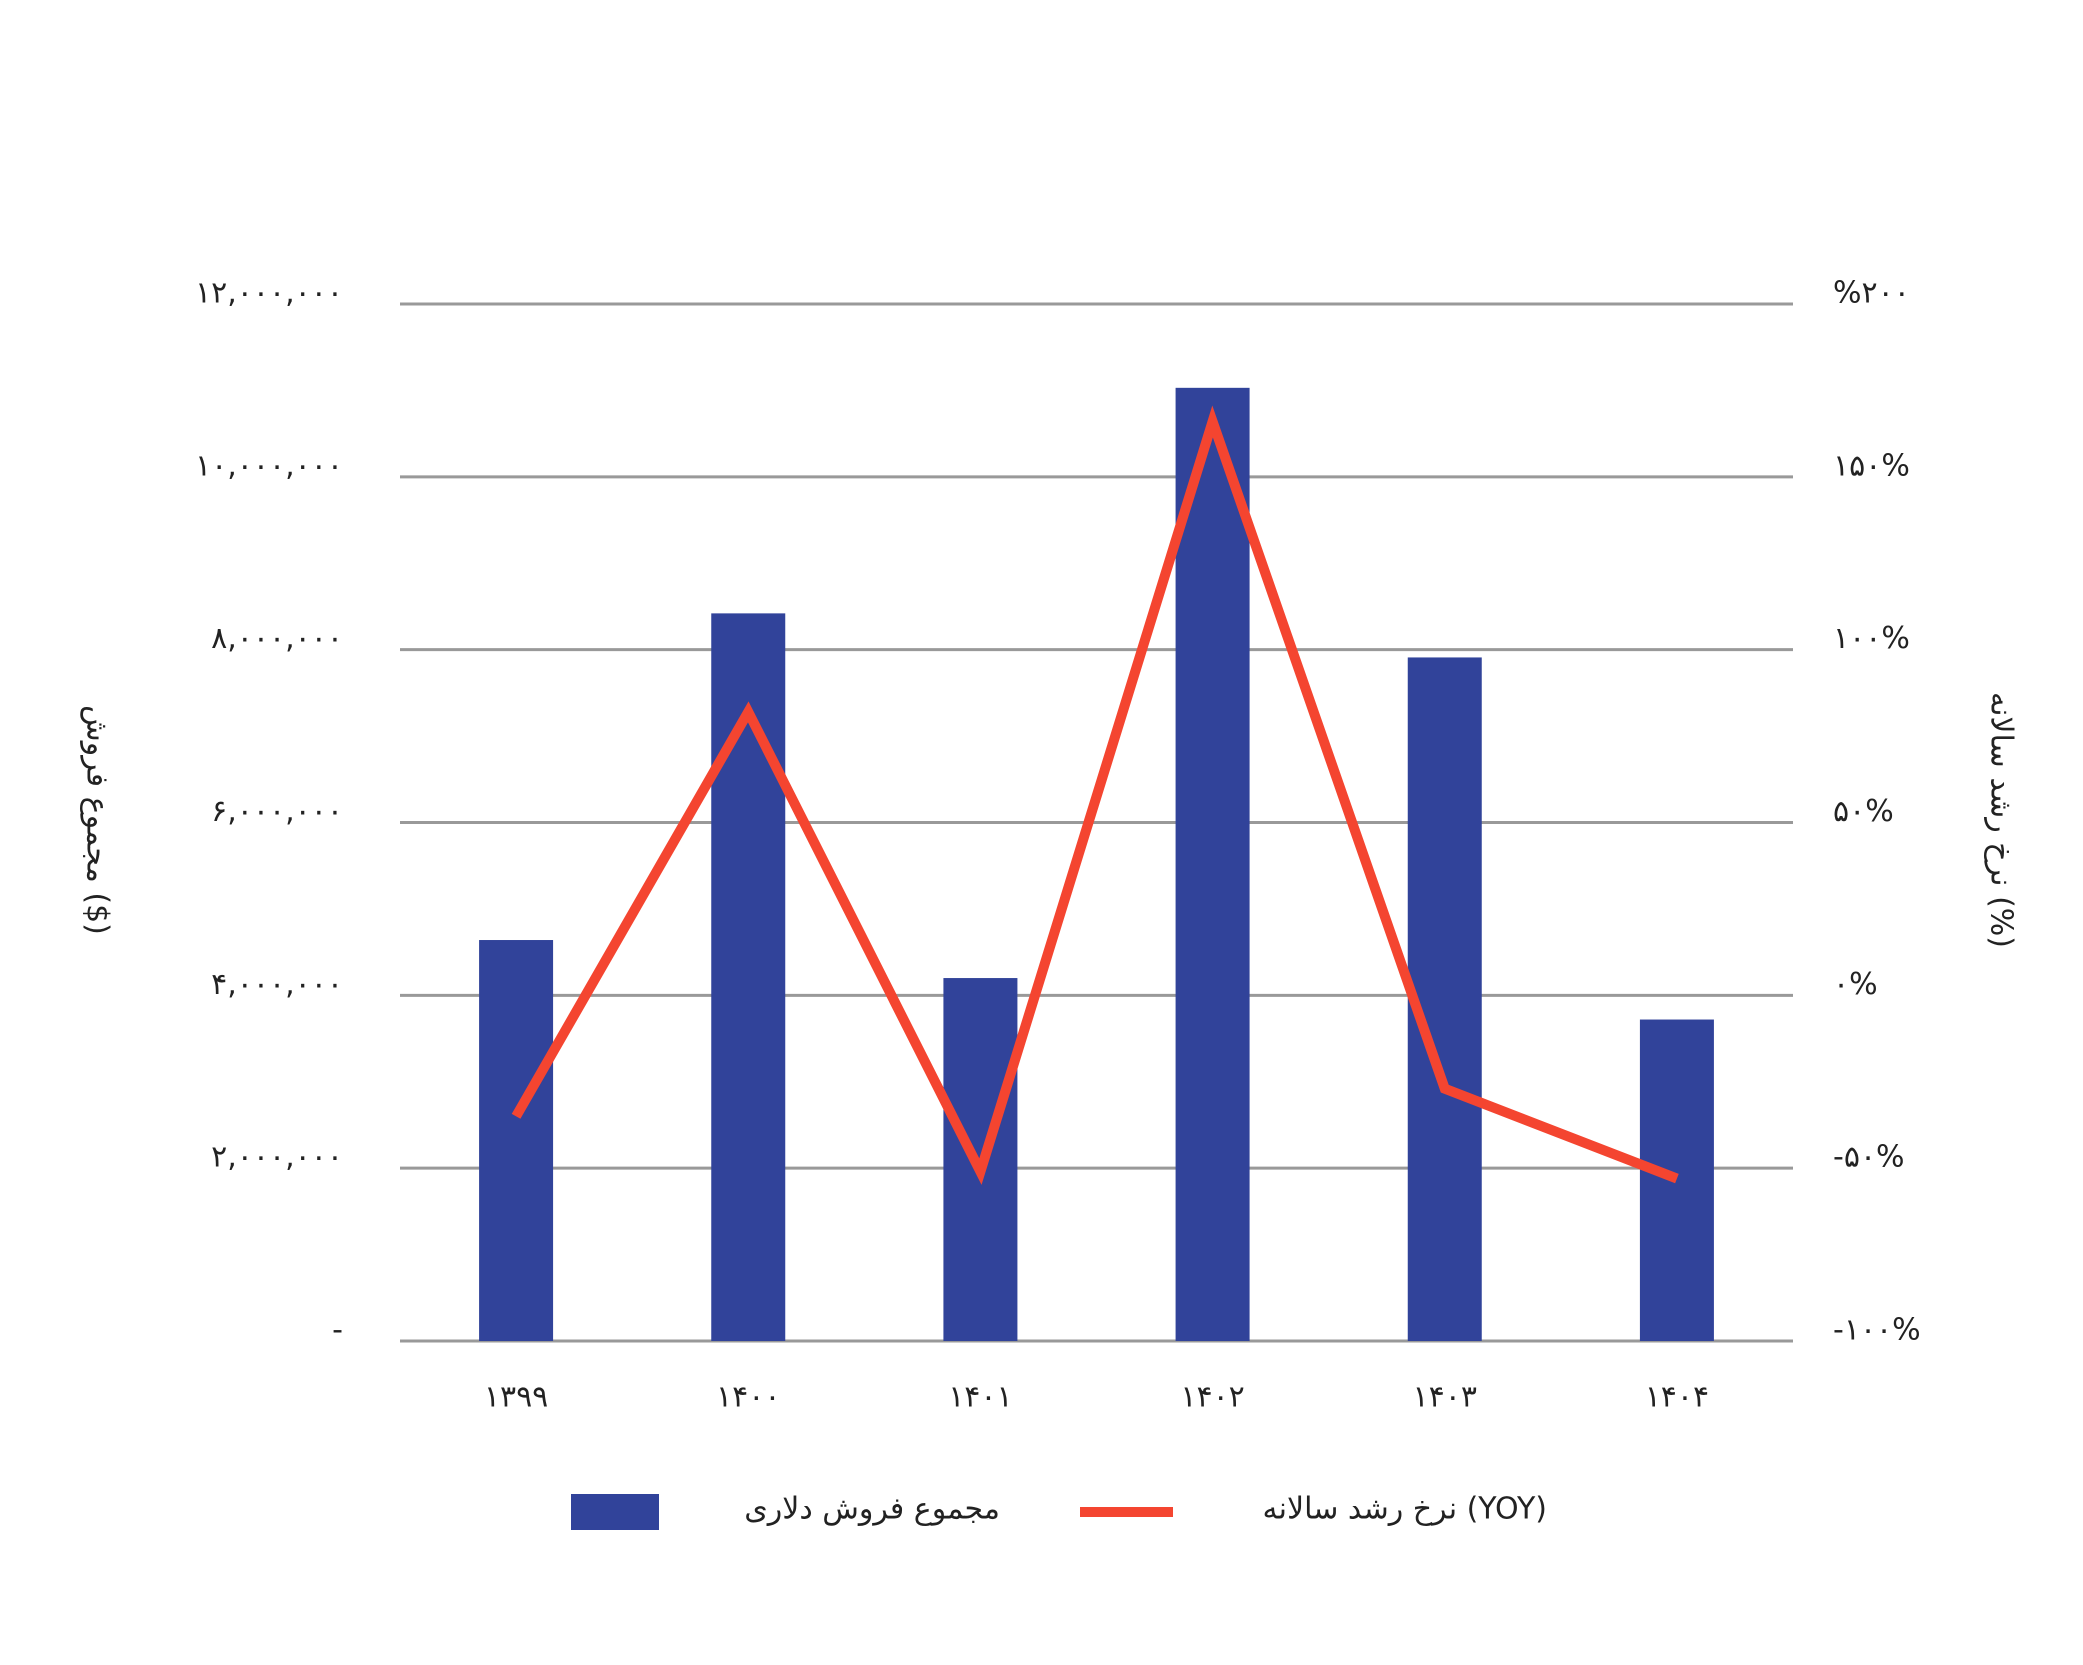 This screenshot has height=1665, width=2083. What do you see at coordinates (1405, 1509) in the screenshot?
I see `legend-label: نرخ رشد سالانه (YOY)` at bounding box center [1405, 1509].